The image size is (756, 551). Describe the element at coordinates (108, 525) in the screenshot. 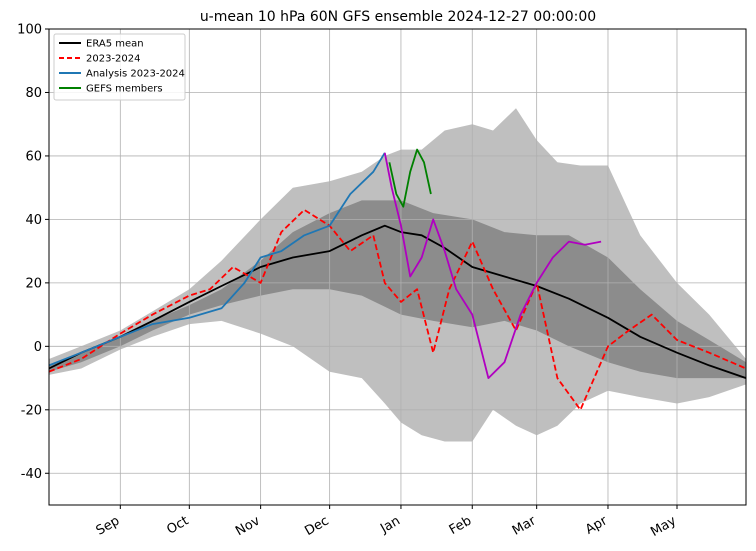

I see `x-tick-label: Sep` at that location.